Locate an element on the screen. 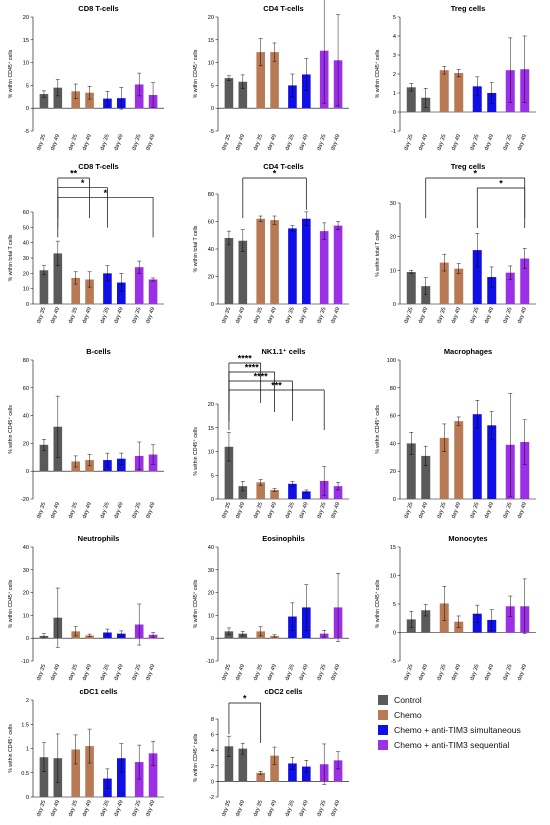 The height and width of the screenshot is (825, 550). legend-item: Chemo is located at coordinates (463, 714).